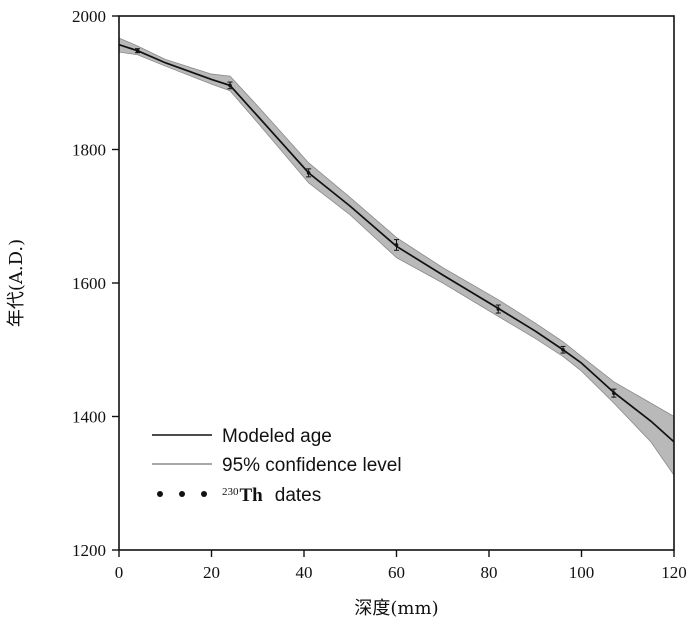  What do you see at coordinates (298, 495) in the screenshot?
I see `legend-th-suffix: dates` at bounding box center [298, 495].